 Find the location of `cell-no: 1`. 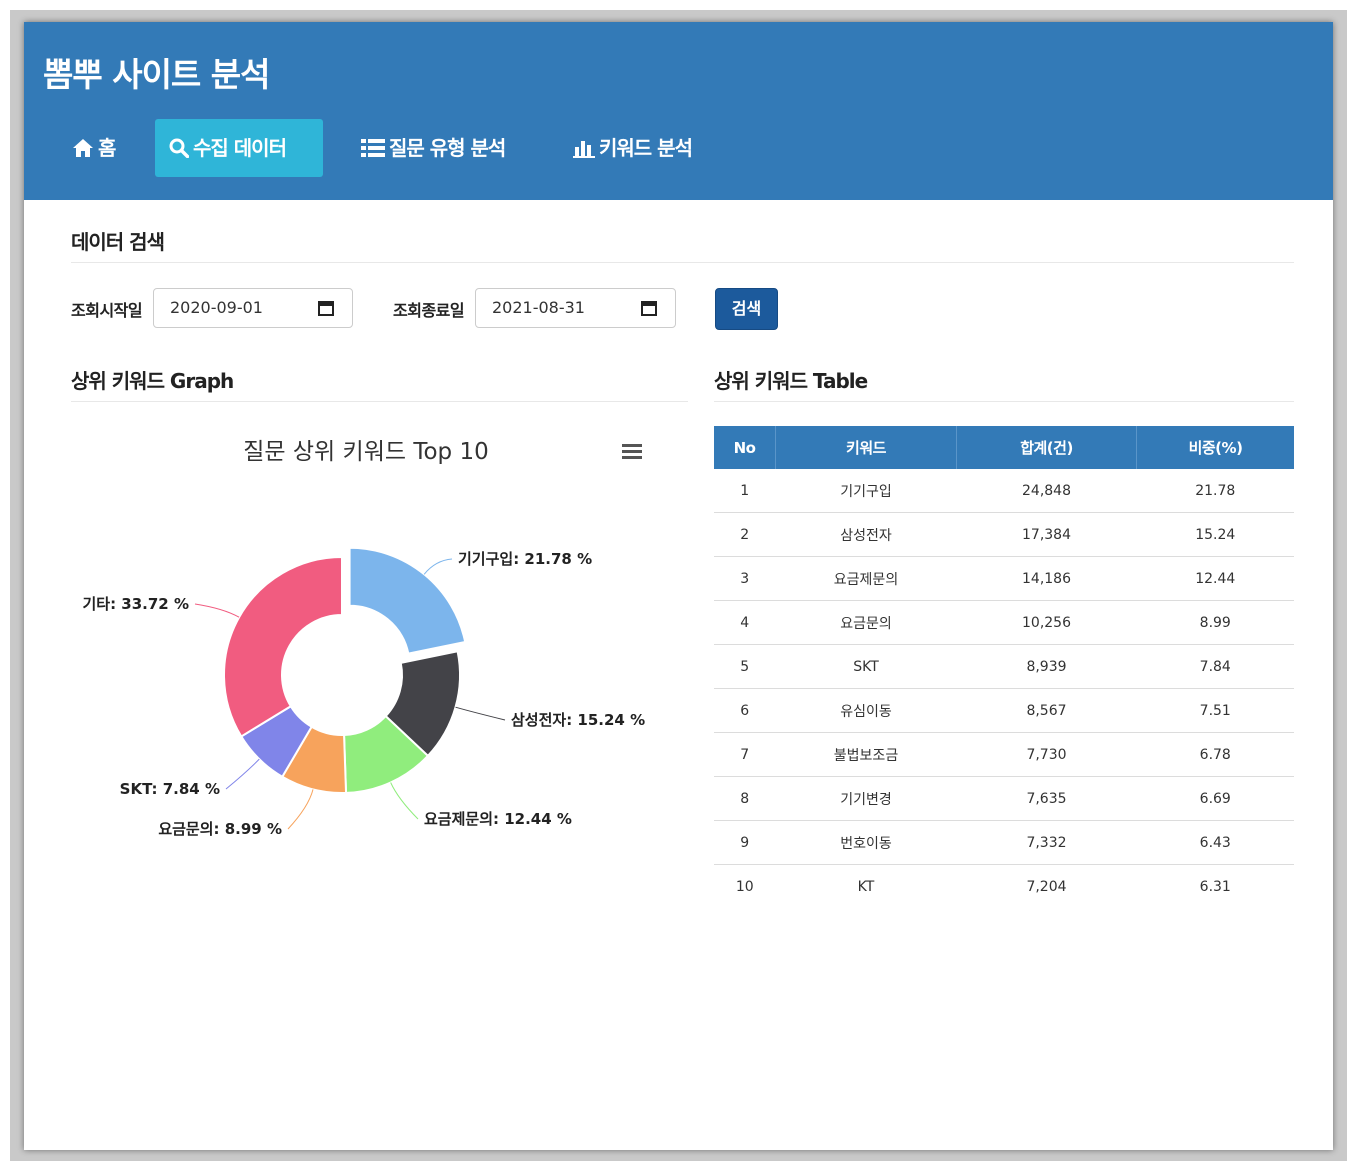

cell-no: 1 is located at coordinates (745, 491).